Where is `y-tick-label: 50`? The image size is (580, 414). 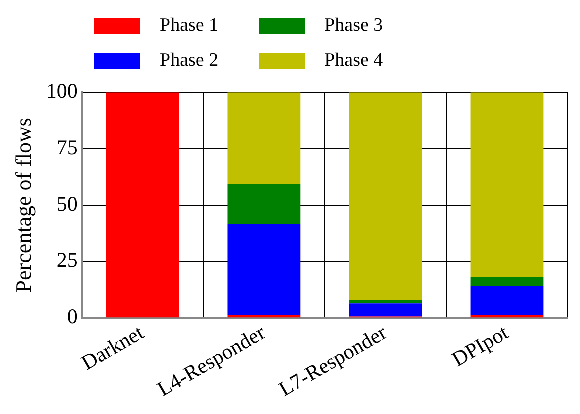
y-tick-label: 50 is located at coordinates (67, 204).